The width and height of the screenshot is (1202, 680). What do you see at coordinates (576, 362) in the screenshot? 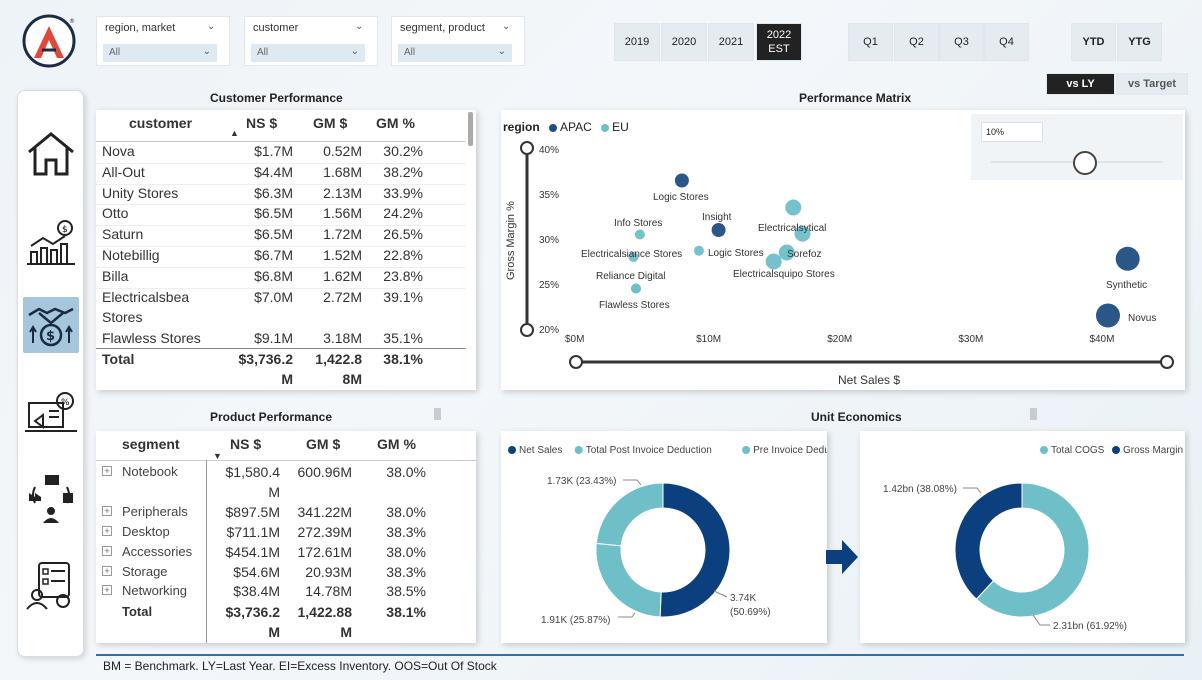
I see `x-range-slider-handle-left` at bounding box center [576, 362].